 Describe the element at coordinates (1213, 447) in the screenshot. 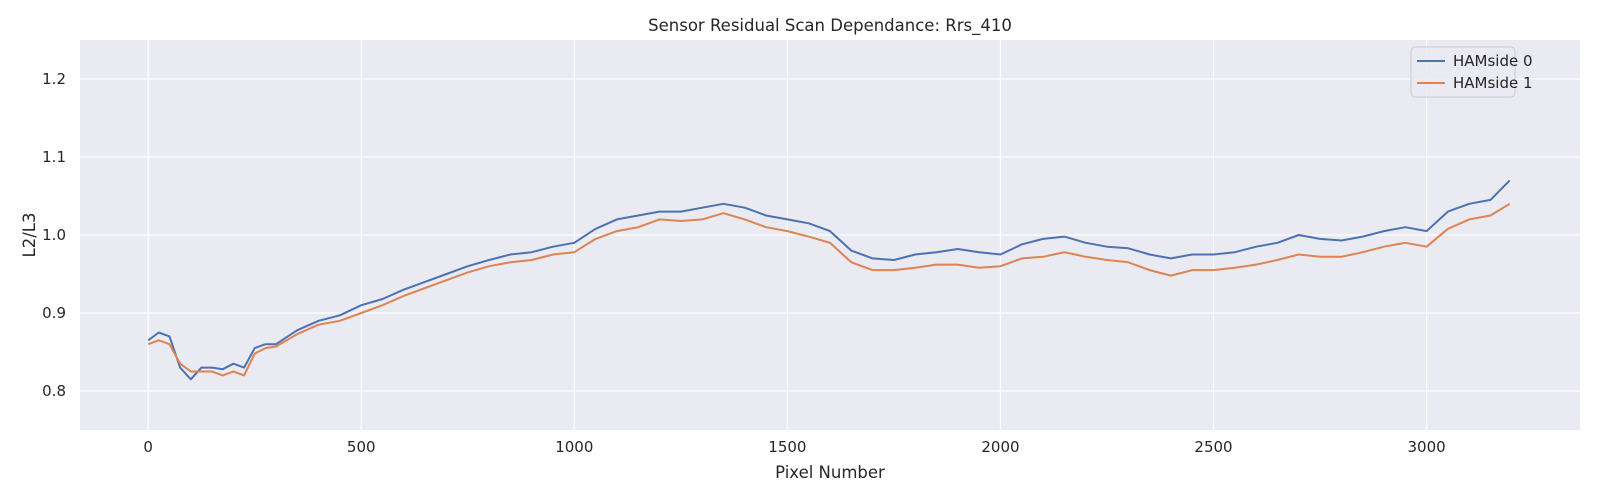

I see `x-tick-label: 2500` at that location.